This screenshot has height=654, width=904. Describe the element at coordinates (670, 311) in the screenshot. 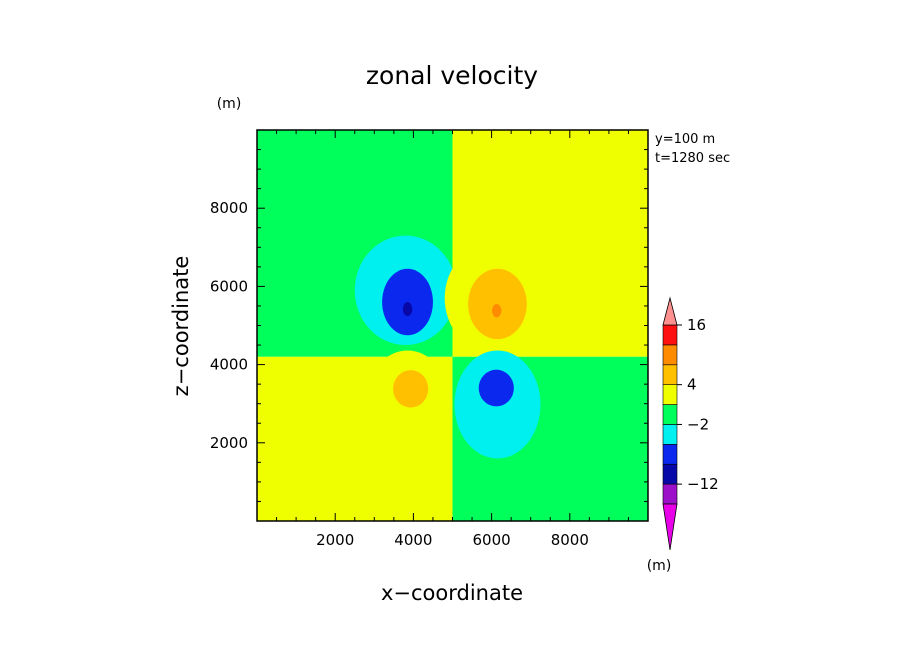

I see `colorbar-max-extension` at that location.